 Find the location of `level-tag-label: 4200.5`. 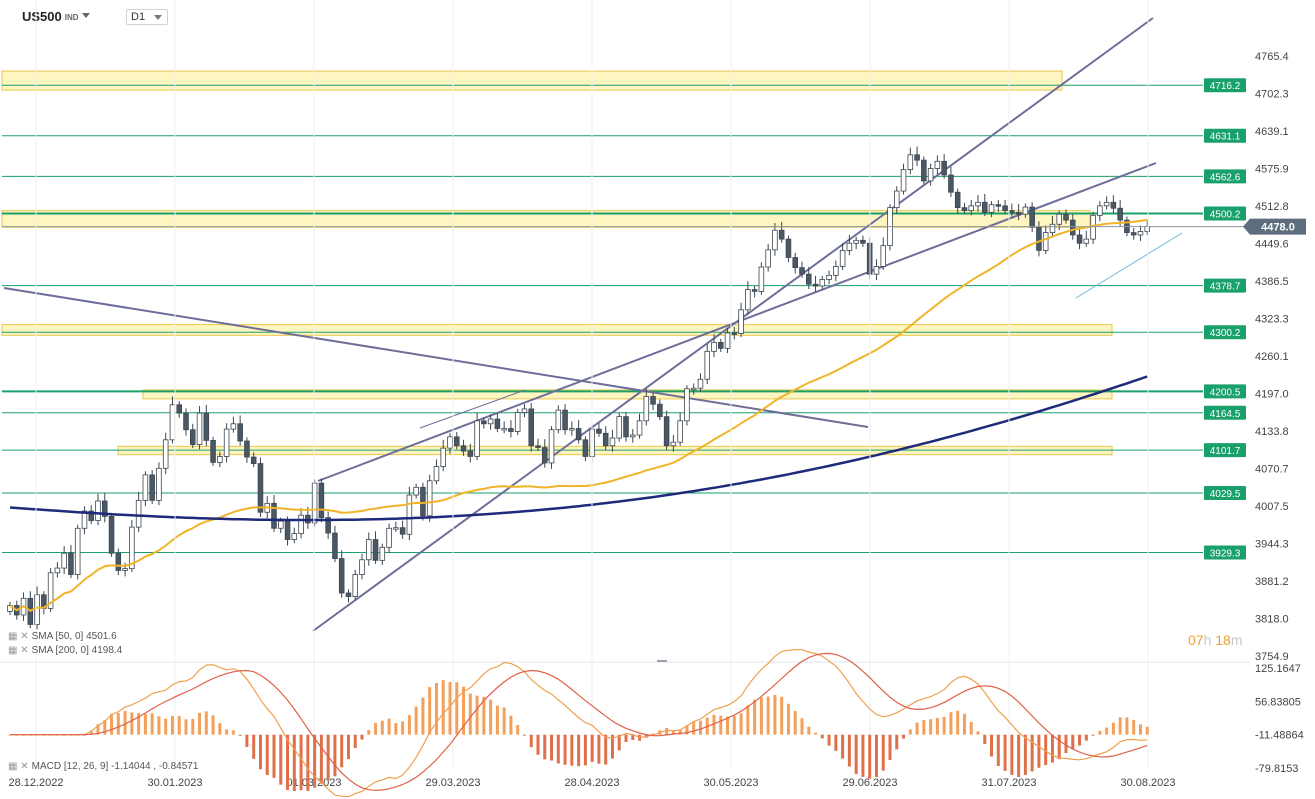

level-tag-label: 4200.5 is located at coordinates (1225, 392).